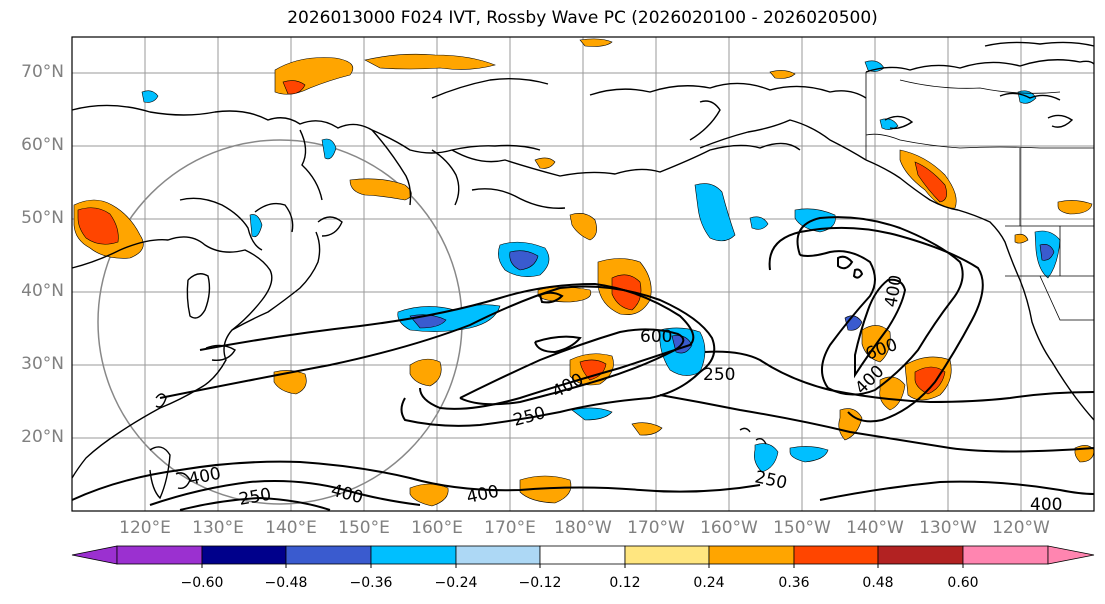  Describe the element at coordinates (979, 196) in the screenshot. I see `borders` at that location.